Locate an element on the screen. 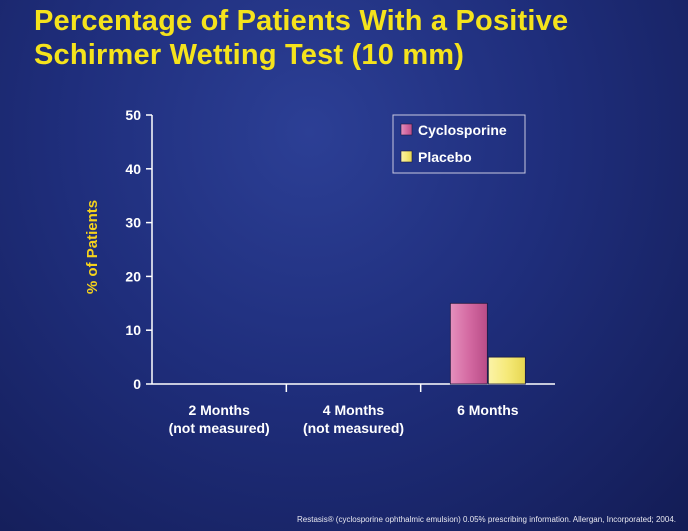  legend-label-placebo: Placebo is located at coordinates (445, 157).